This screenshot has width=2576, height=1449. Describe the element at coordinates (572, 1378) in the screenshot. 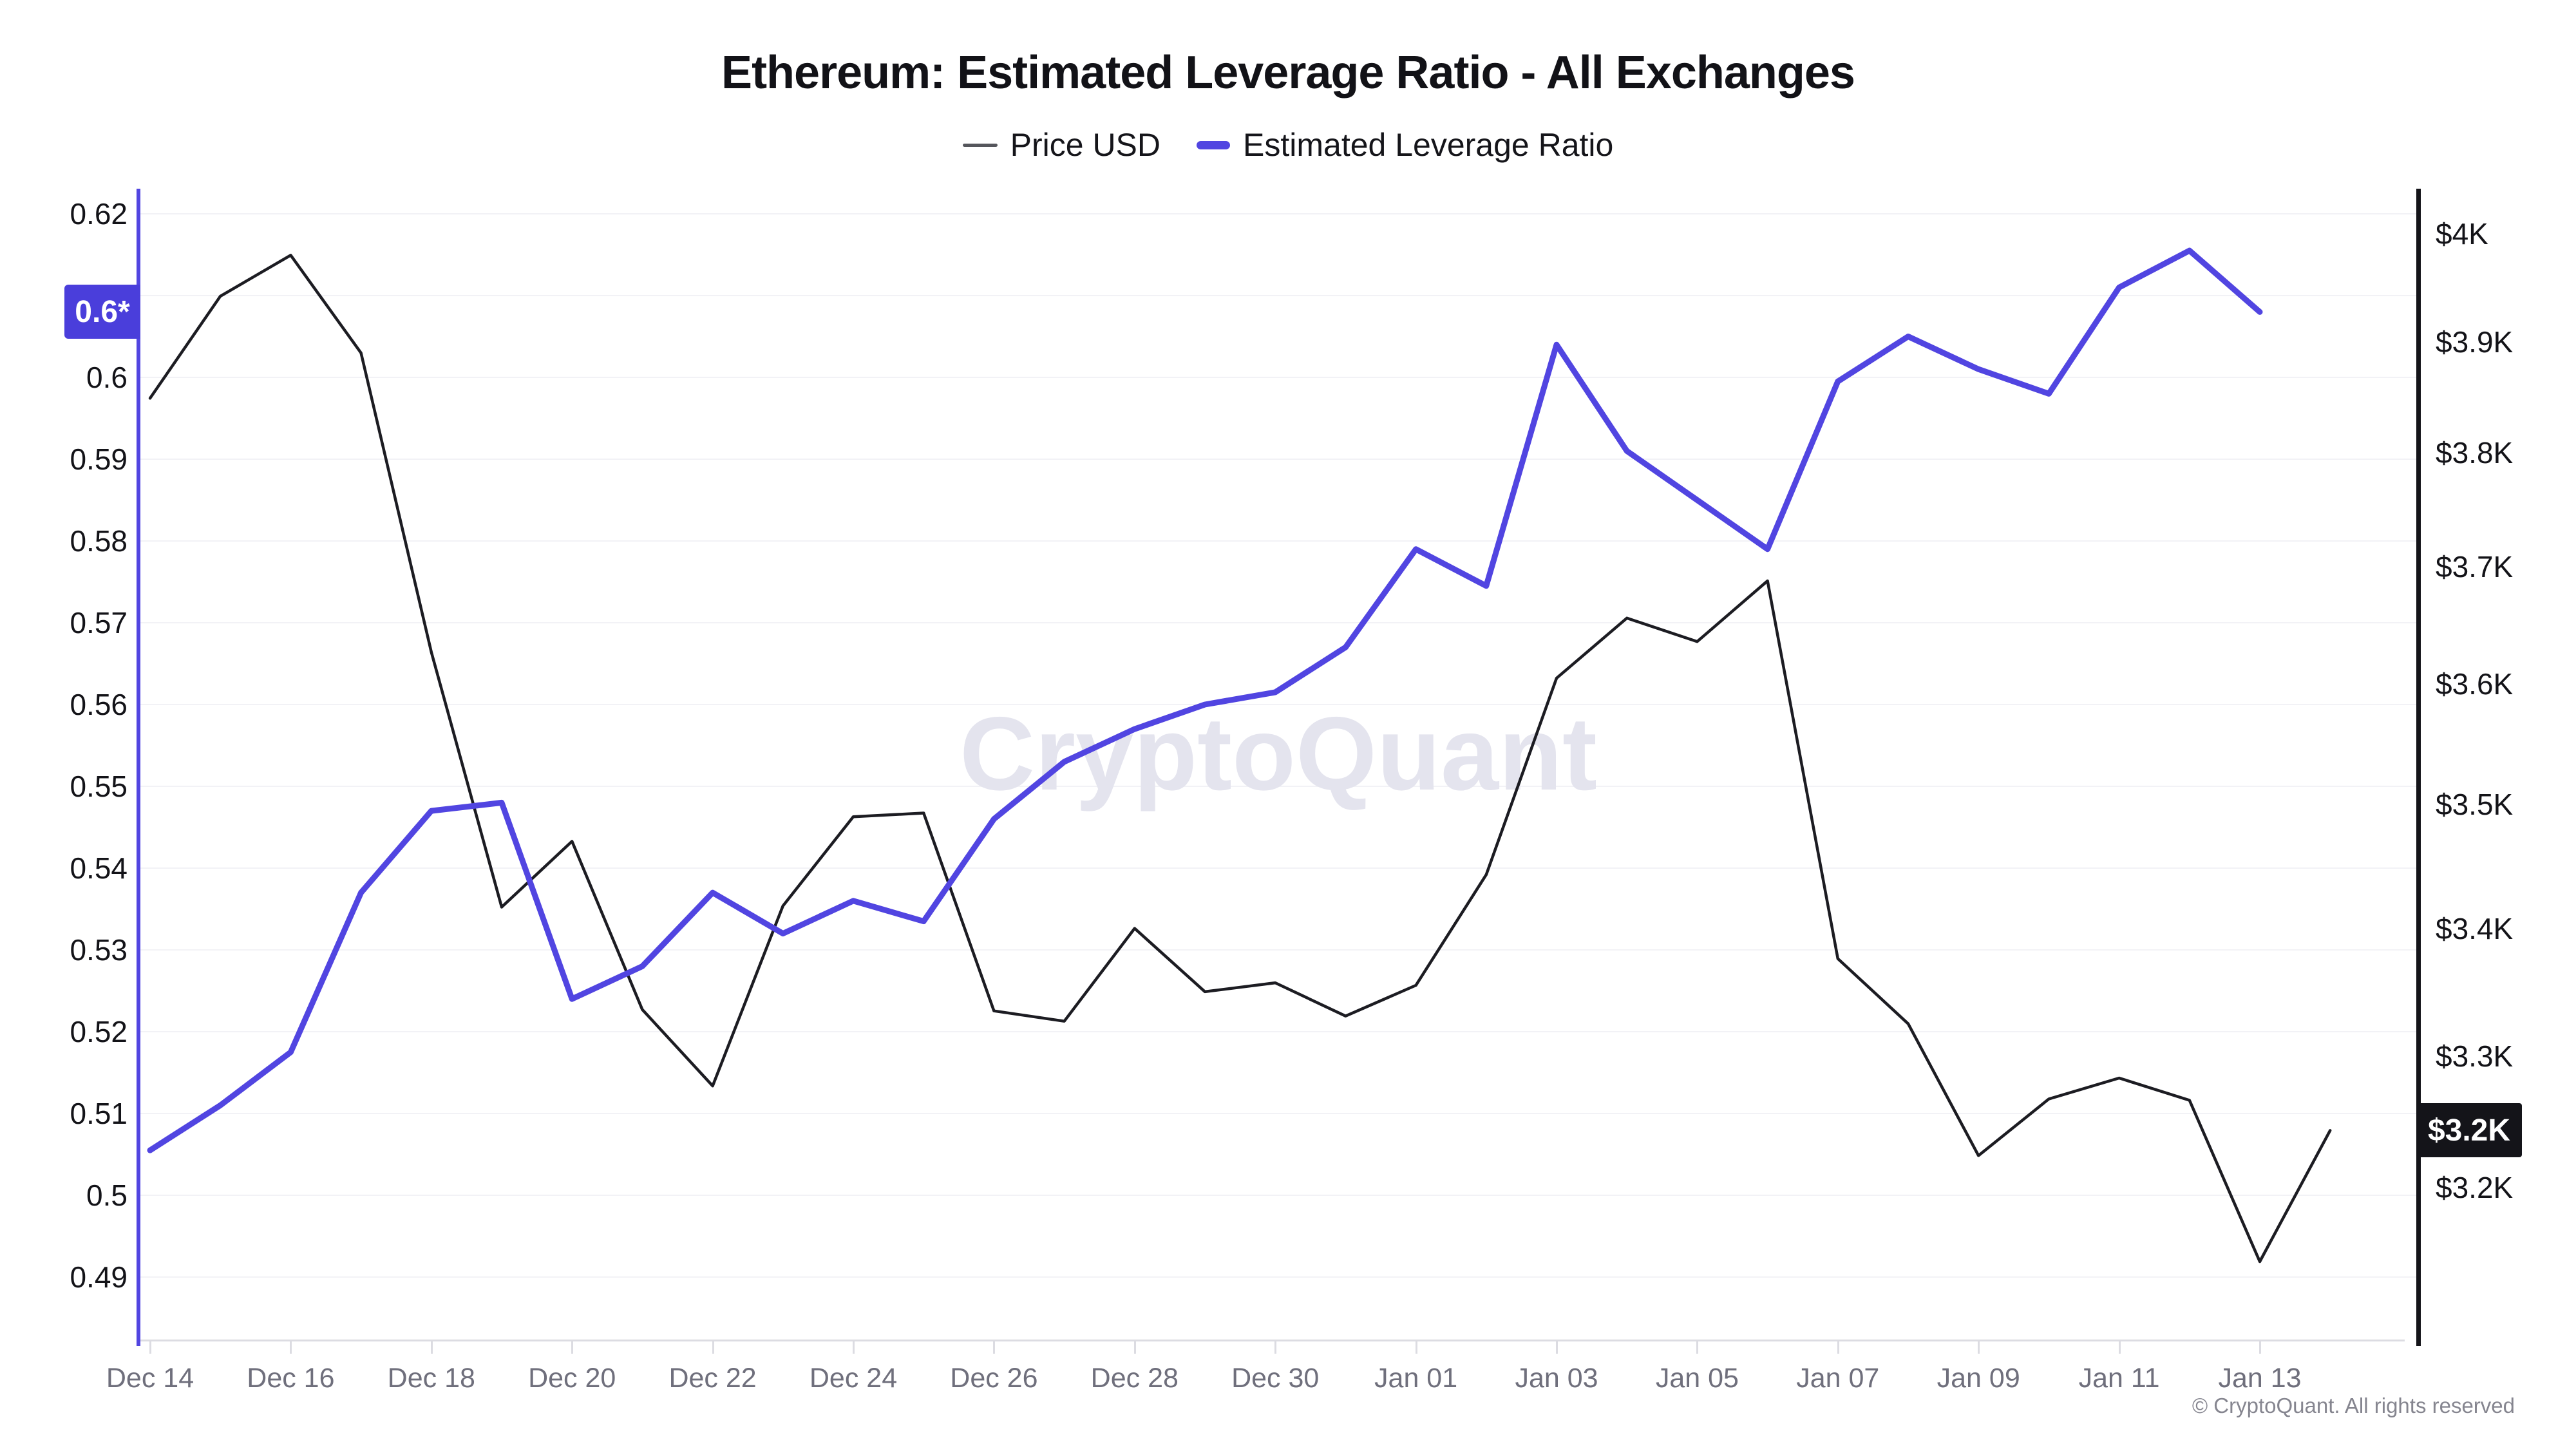

I see `x-axis-tick-label: Dec 20` at that location.